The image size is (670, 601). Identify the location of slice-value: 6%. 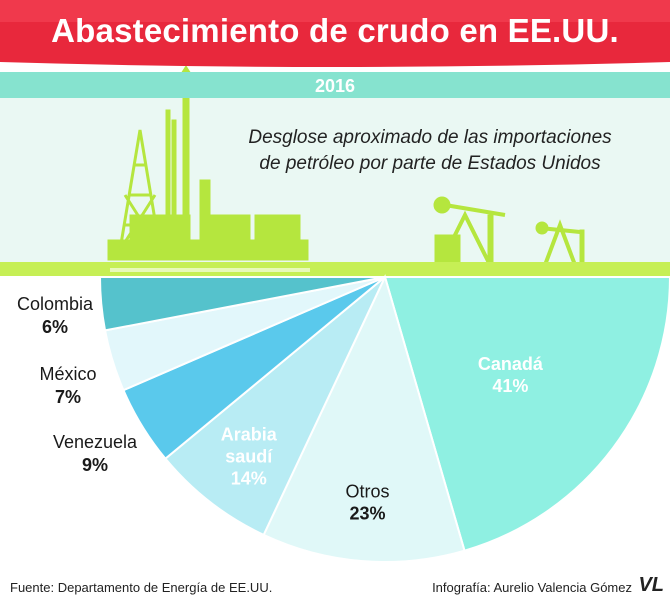
(55, 327).